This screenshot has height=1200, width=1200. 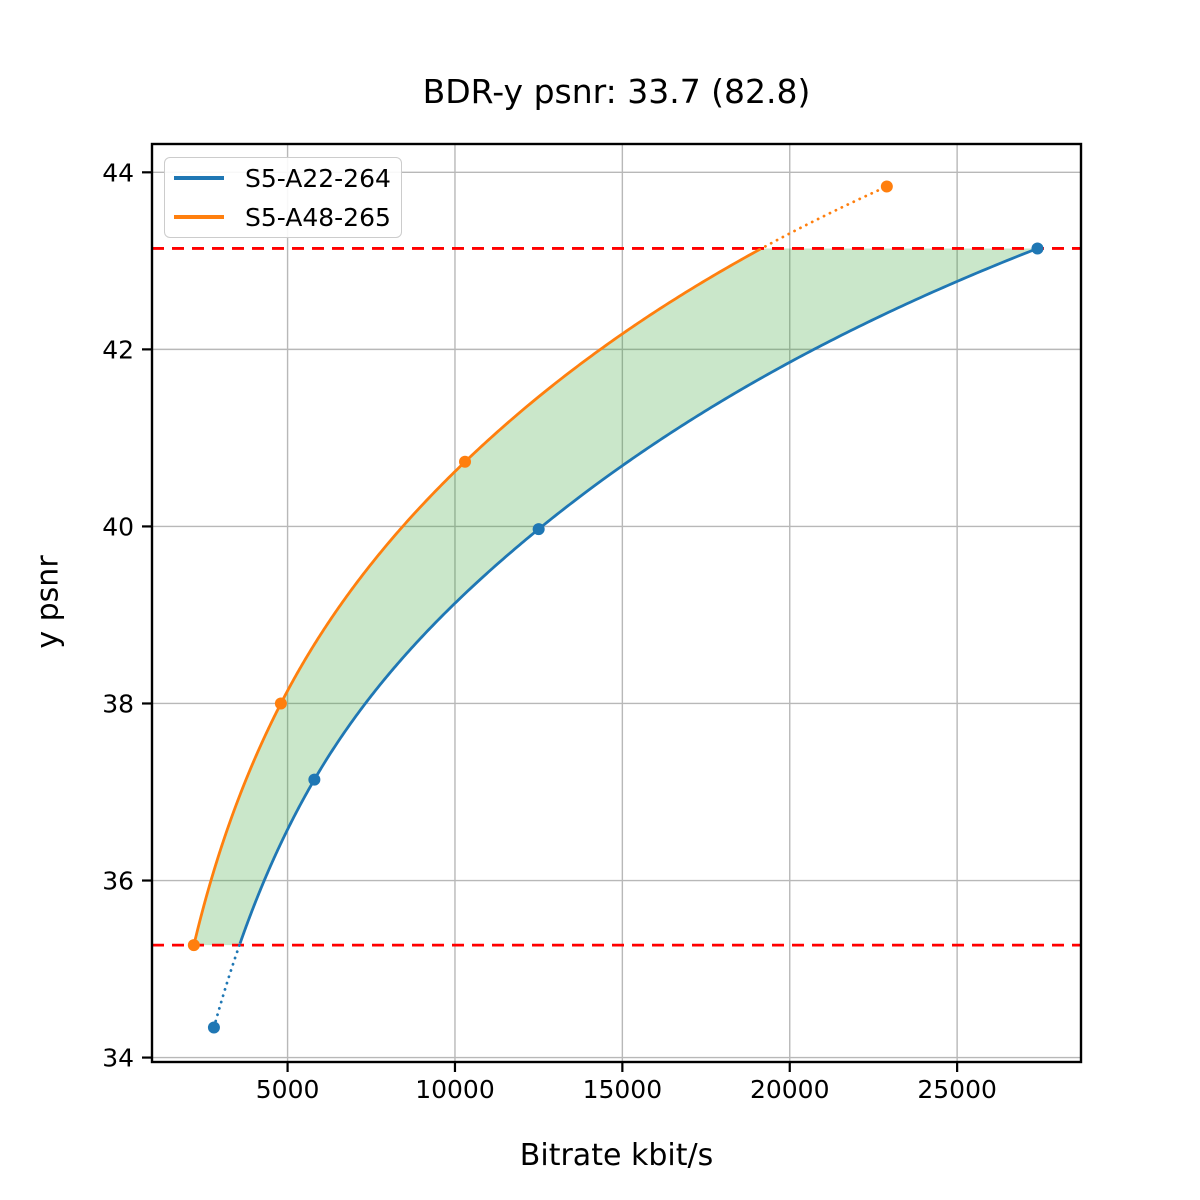 I want to click on x-axis: 5000 10000 15000 20000 25000, so click(x=626, y=1083).